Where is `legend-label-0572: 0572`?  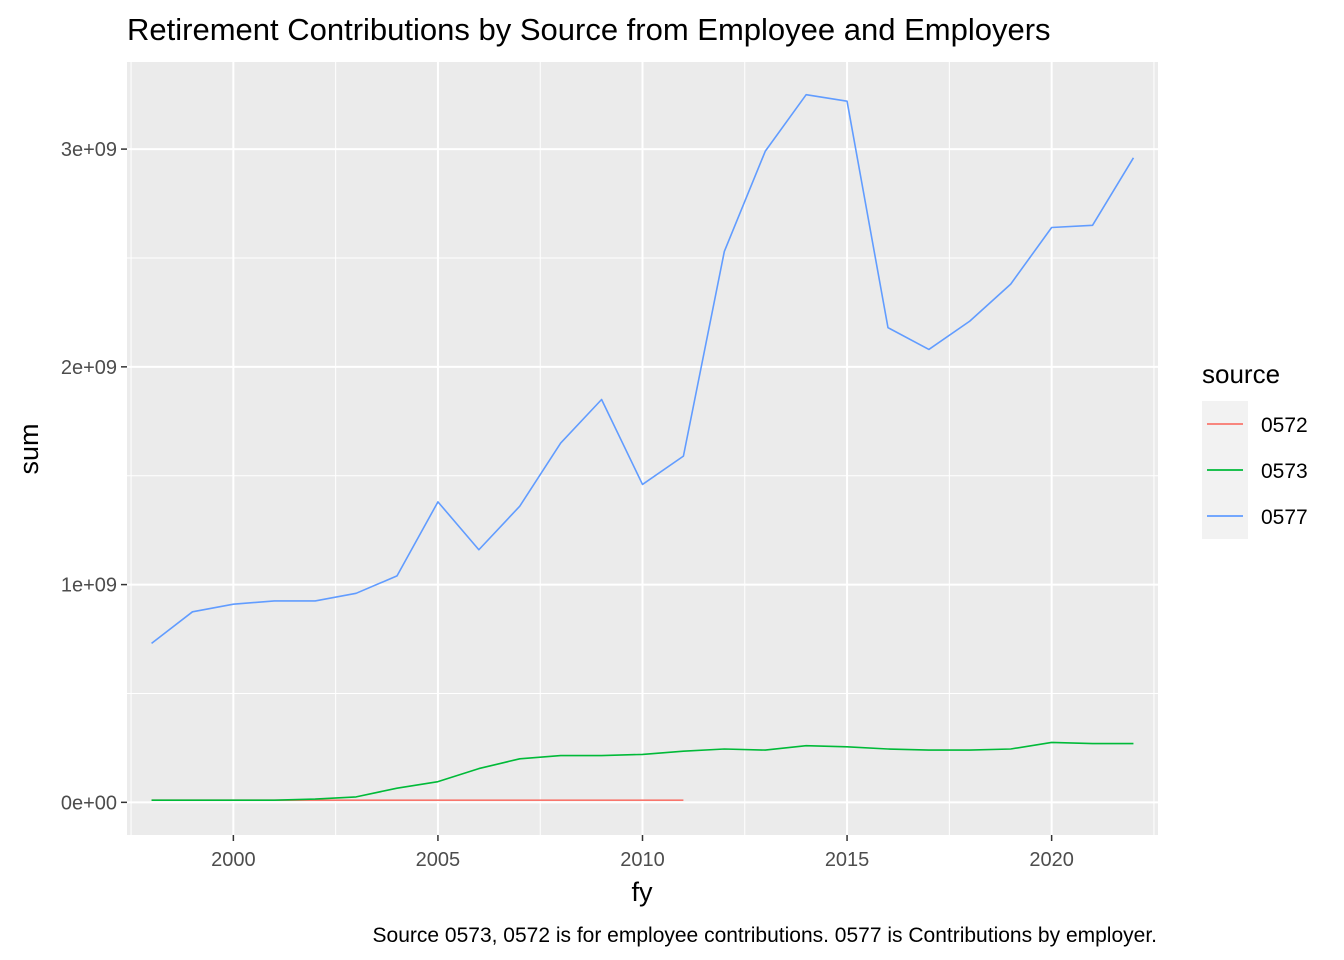 legend-label-0572: 0572 is located at coordinates (1284, 425).